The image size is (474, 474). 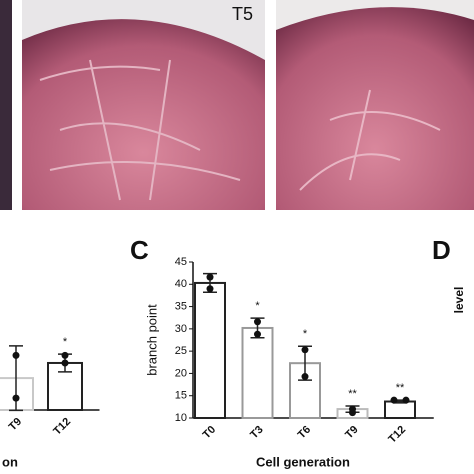 What do you see at coordinates (10, 461) in the screenshot?
I see `x-axis-label: on` at bounding box center [10, 461].